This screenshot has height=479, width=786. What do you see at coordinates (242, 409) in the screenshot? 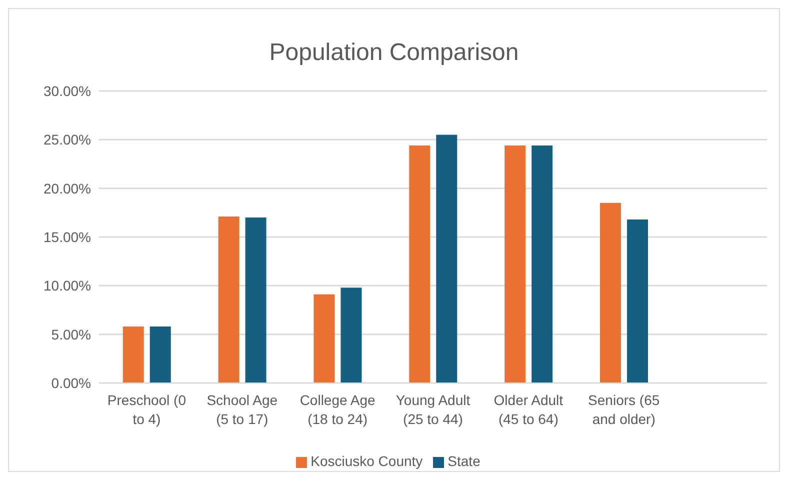
I see `x-tick-label: School Age (5 to 17)` at bounding box center [242, 409].